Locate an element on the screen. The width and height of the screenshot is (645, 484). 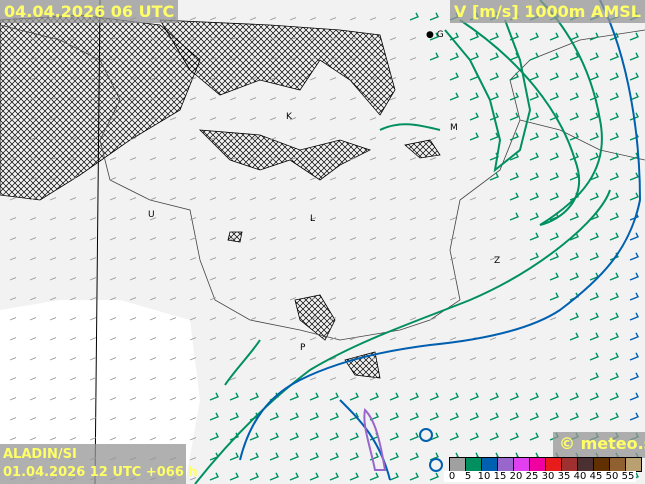
legend-tick-label: 20 is located at coordinates (516, 476).